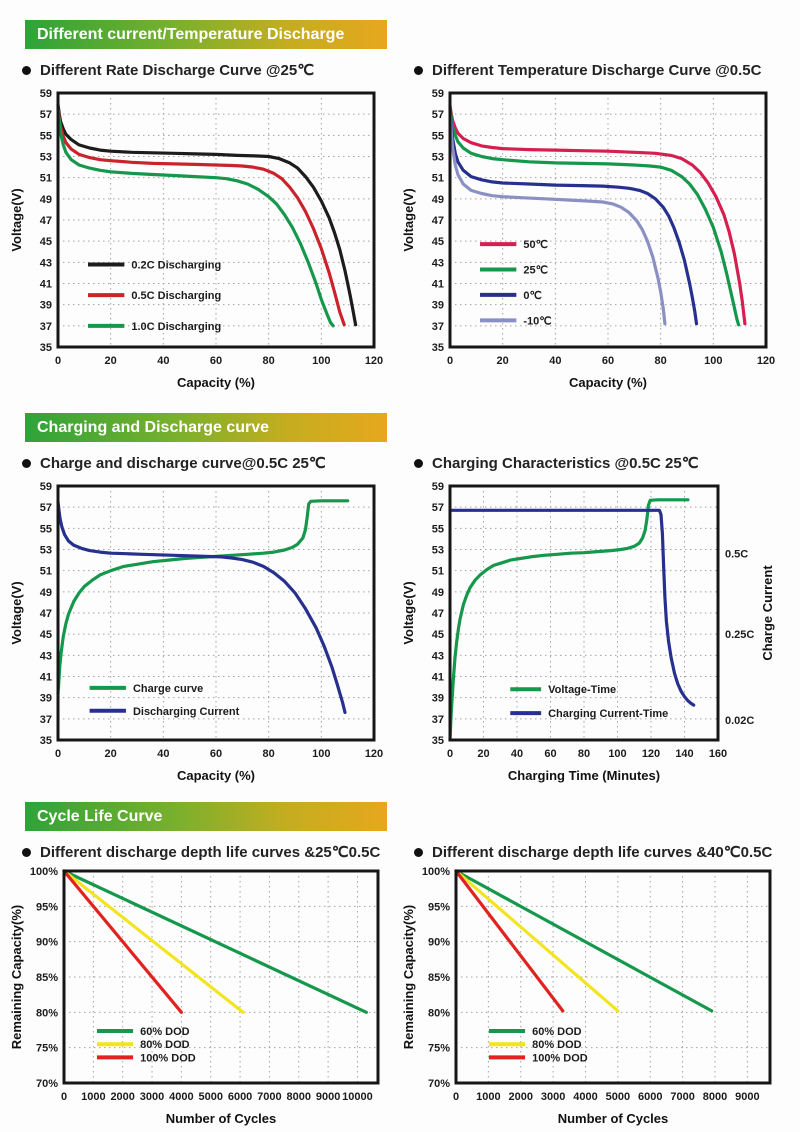 The width and height of the screenshot is (800, 1132). Describe the element at coordinates (438, 741) in the screenshot. I see `y-tick-label: 35` at that location.